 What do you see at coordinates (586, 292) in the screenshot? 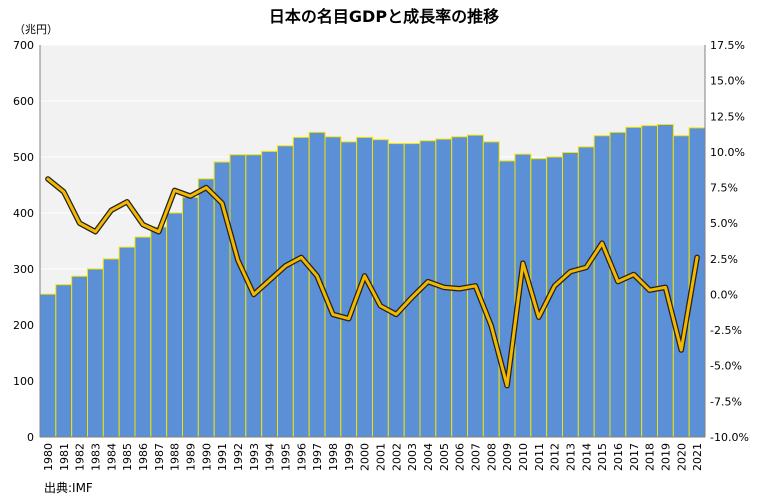
I see `bar-2014` at bounding box center [586, 292].